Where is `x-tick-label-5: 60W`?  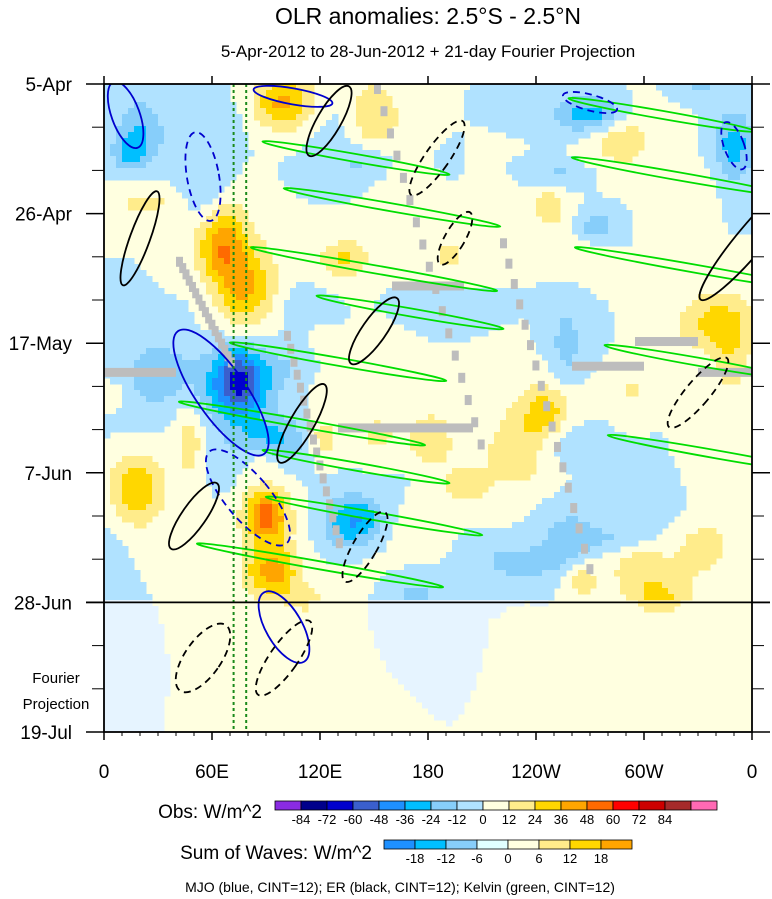 x-tick-label-5: 60W is located at coordinates (643, 772).